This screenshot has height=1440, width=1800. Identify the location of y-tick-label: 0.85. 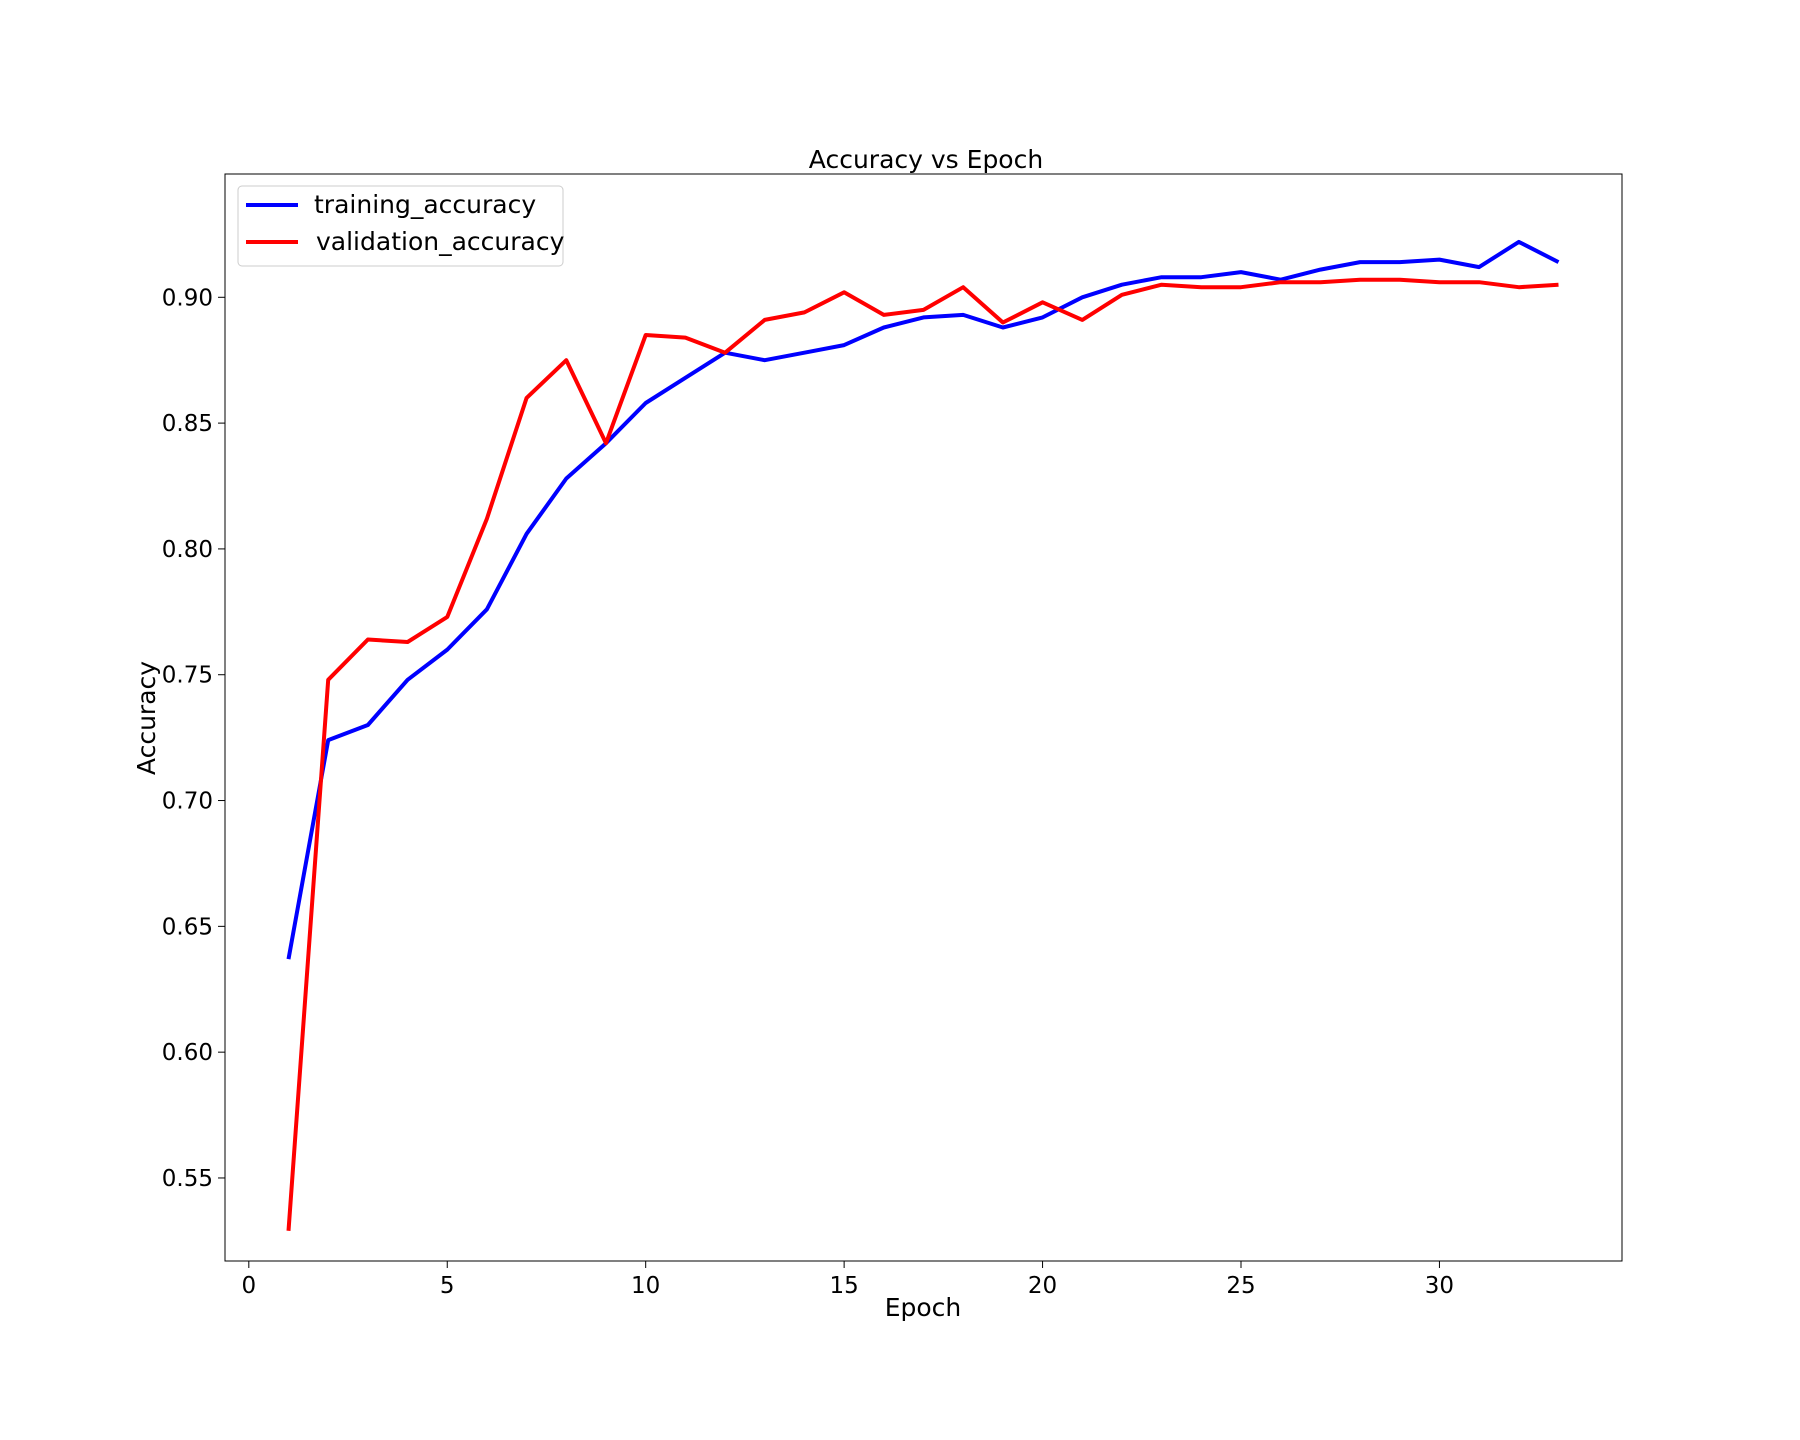
(187, 424).